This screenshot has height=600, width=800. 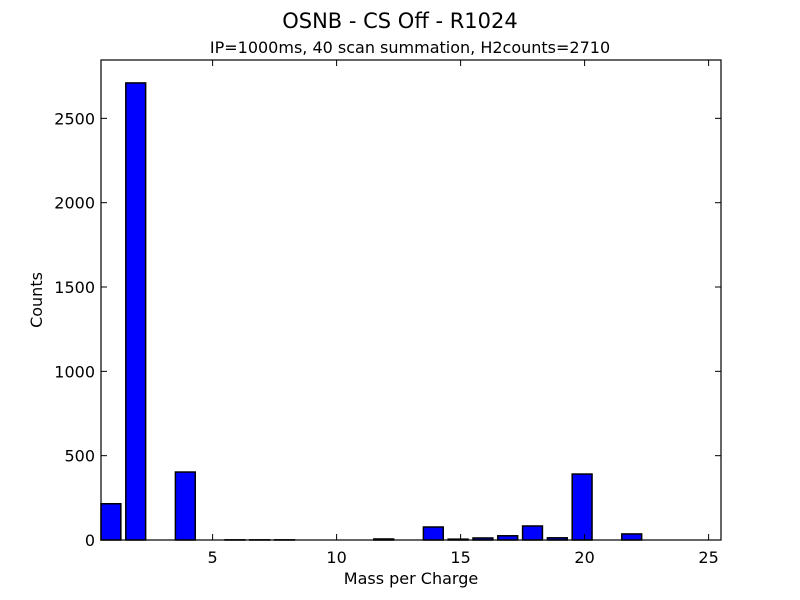 What do you see at coordinates (213, 557) in the screenshot?
I see `x-tick-label: 5` at bounding box center [213, 557].